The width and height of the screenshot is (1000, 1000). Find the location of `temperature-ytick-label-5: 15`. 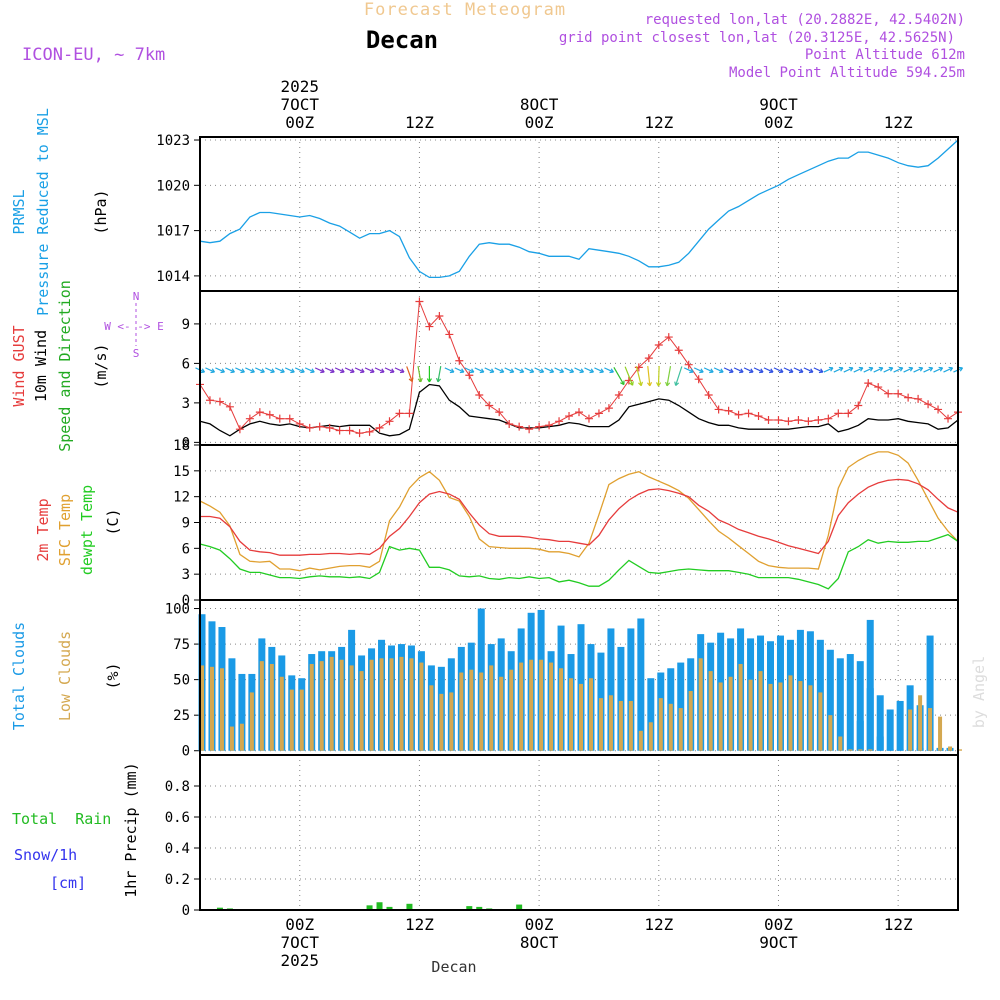

temperature-ytick-label-5: 15 is located at coordinates (181, 472).